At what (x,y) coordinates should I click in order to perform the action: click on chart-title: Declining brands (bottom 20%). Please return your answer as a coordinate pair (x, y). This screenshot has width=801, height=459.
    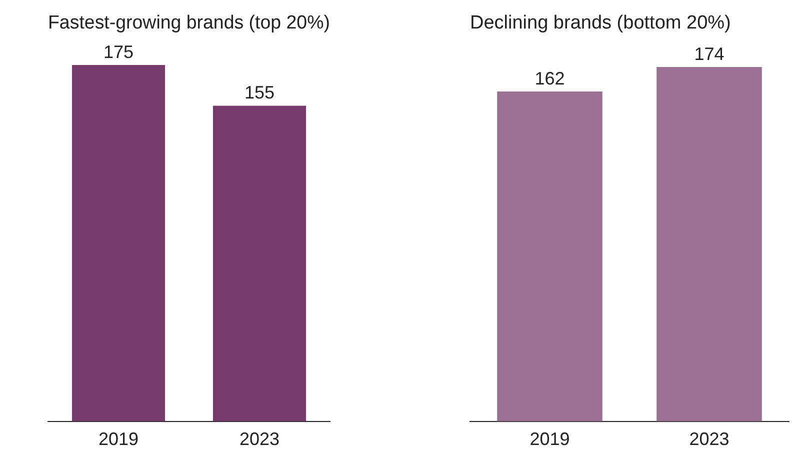
    Looking at the image, I should click on (600, 23).